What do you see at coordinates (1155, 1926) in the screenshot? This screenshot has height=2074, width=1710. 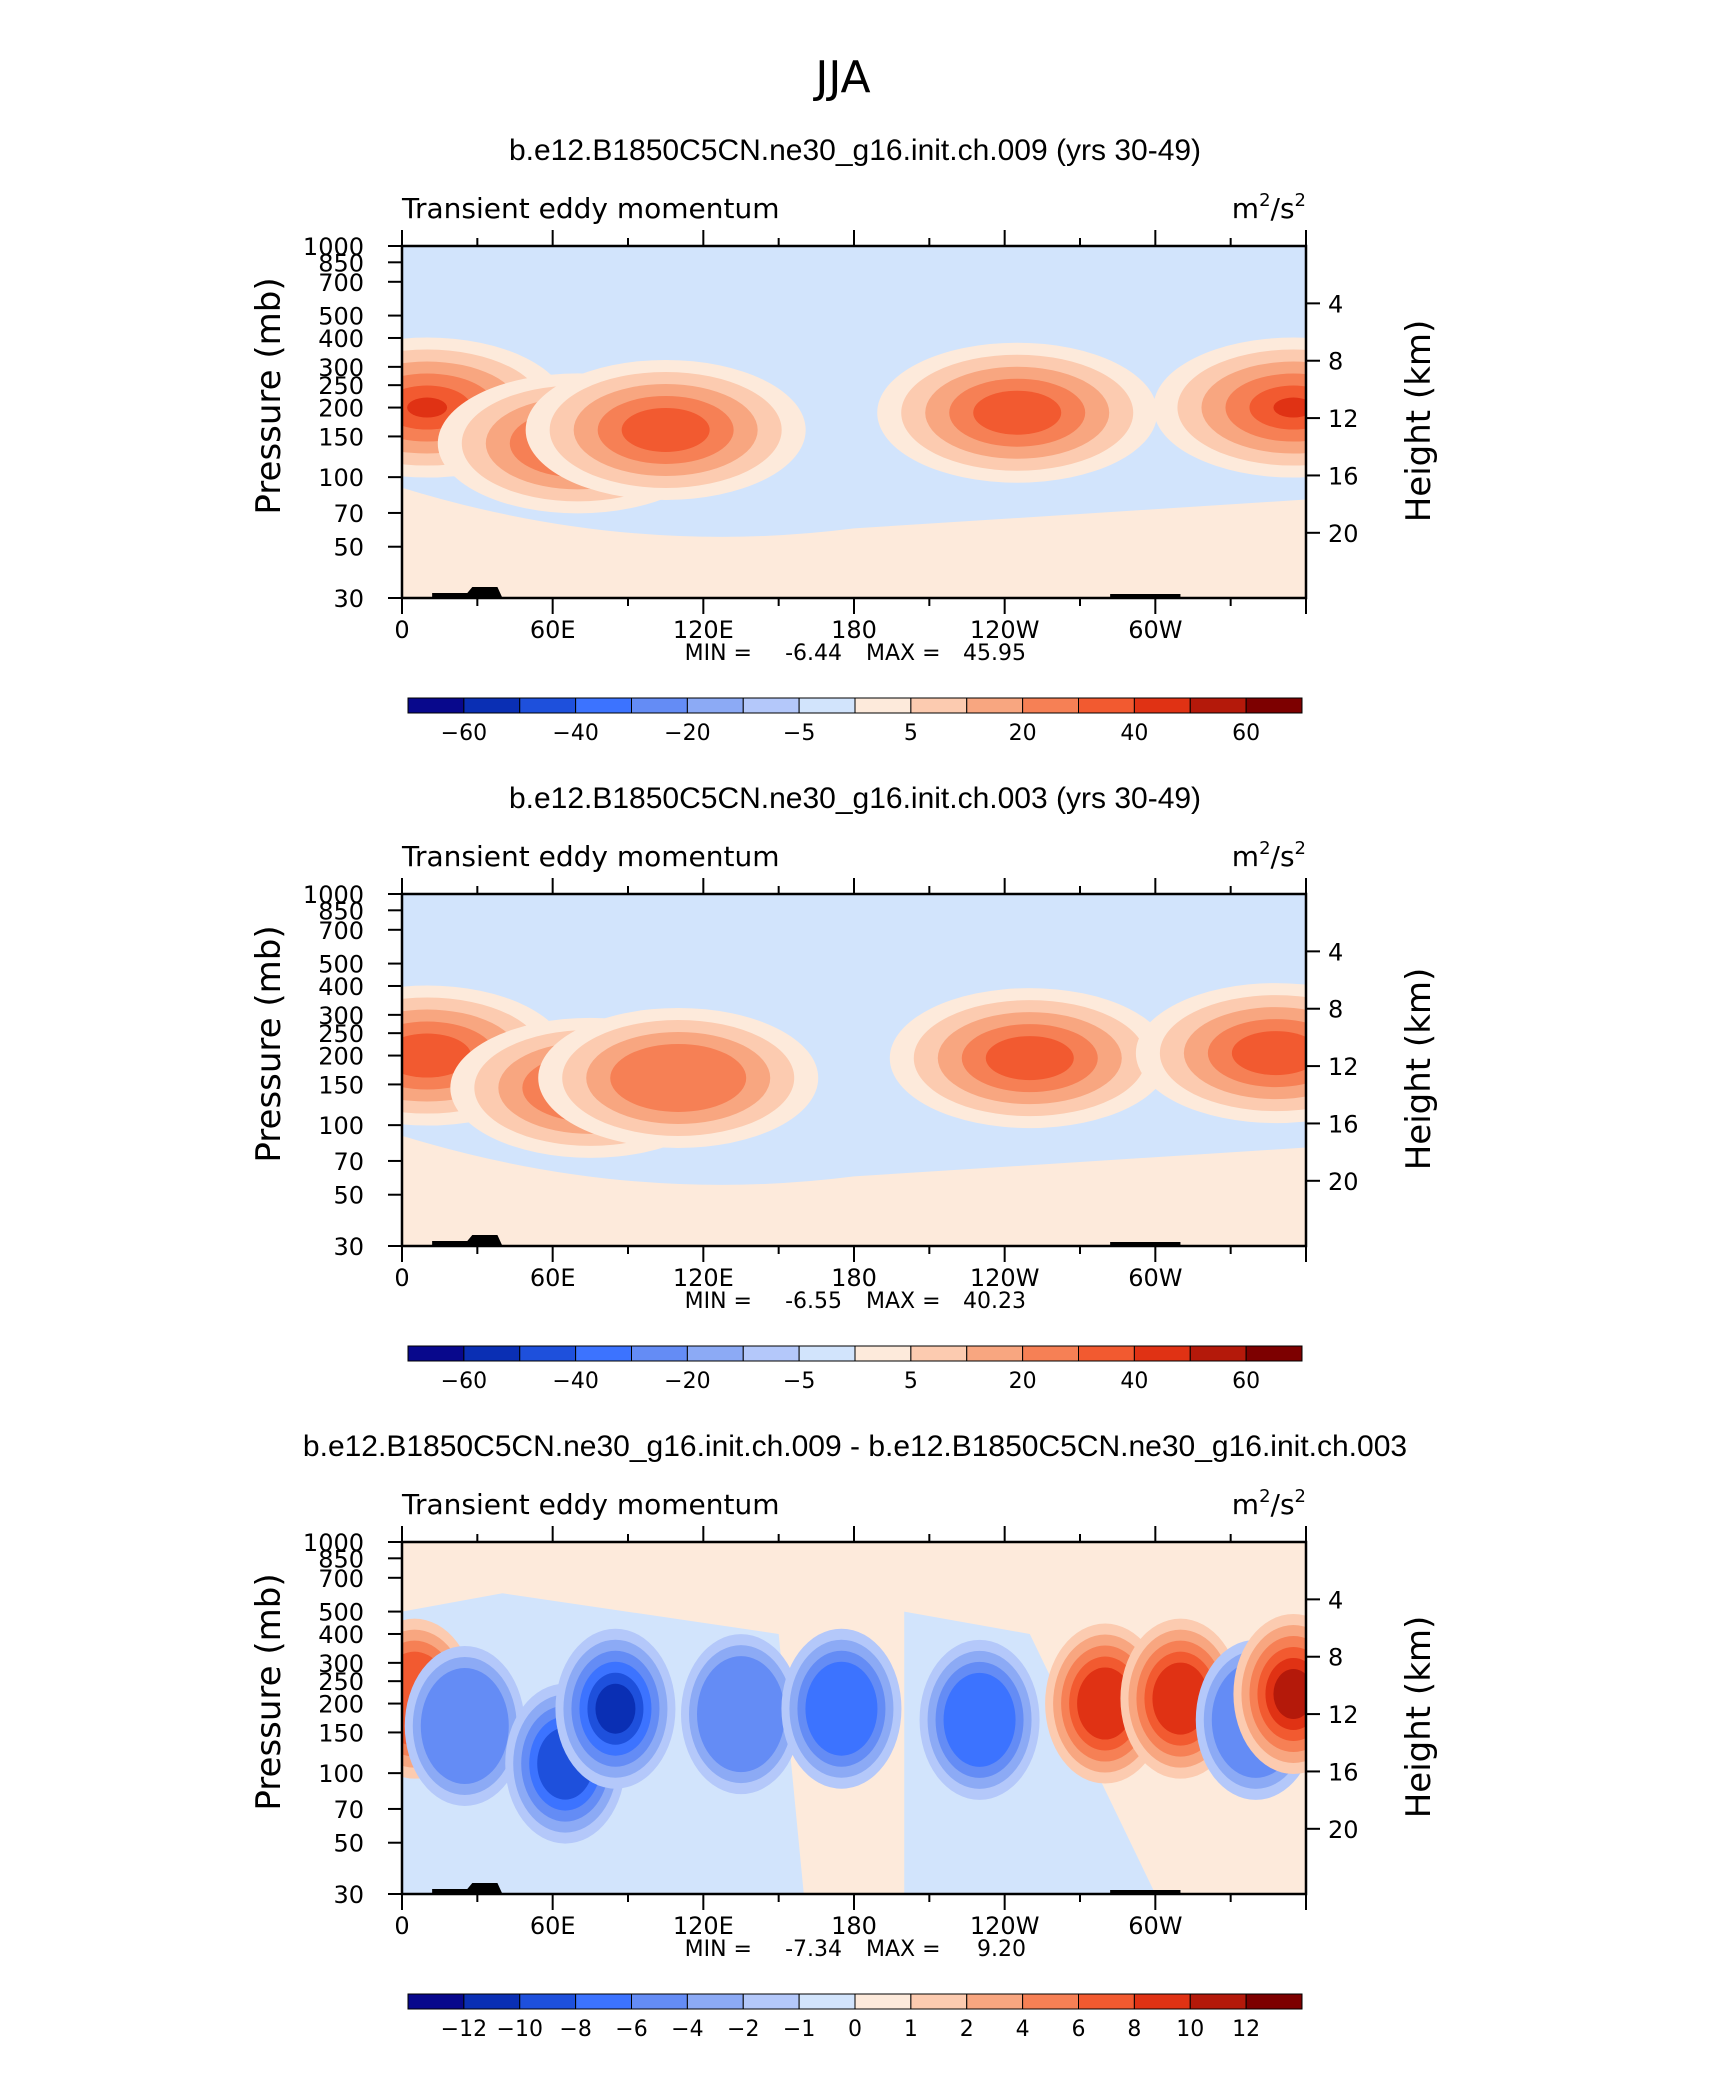 I see `x-tick-label: 60W` at bounding box center [1155, 1926].